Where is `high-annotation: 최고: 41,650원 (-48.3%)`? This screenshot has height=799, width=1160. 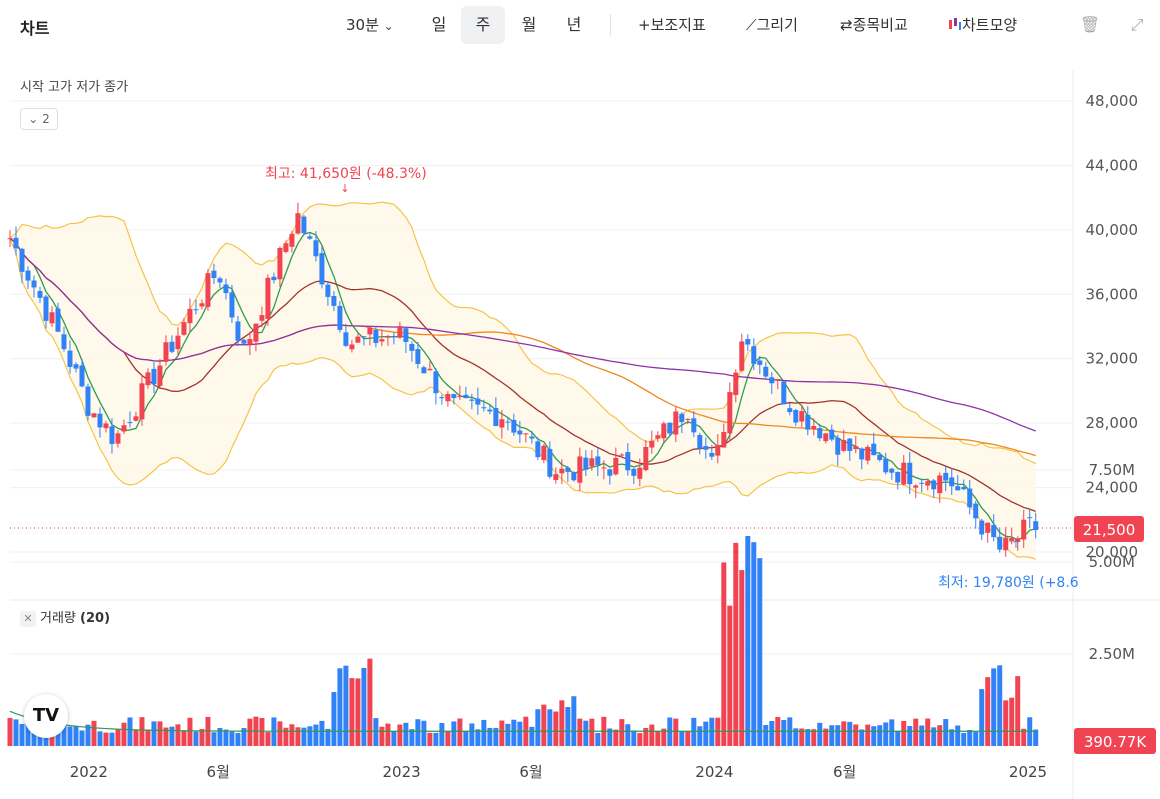
high-annotation: 최고: 41,650원 (-48.3%) is located at coordinates (346, 174).